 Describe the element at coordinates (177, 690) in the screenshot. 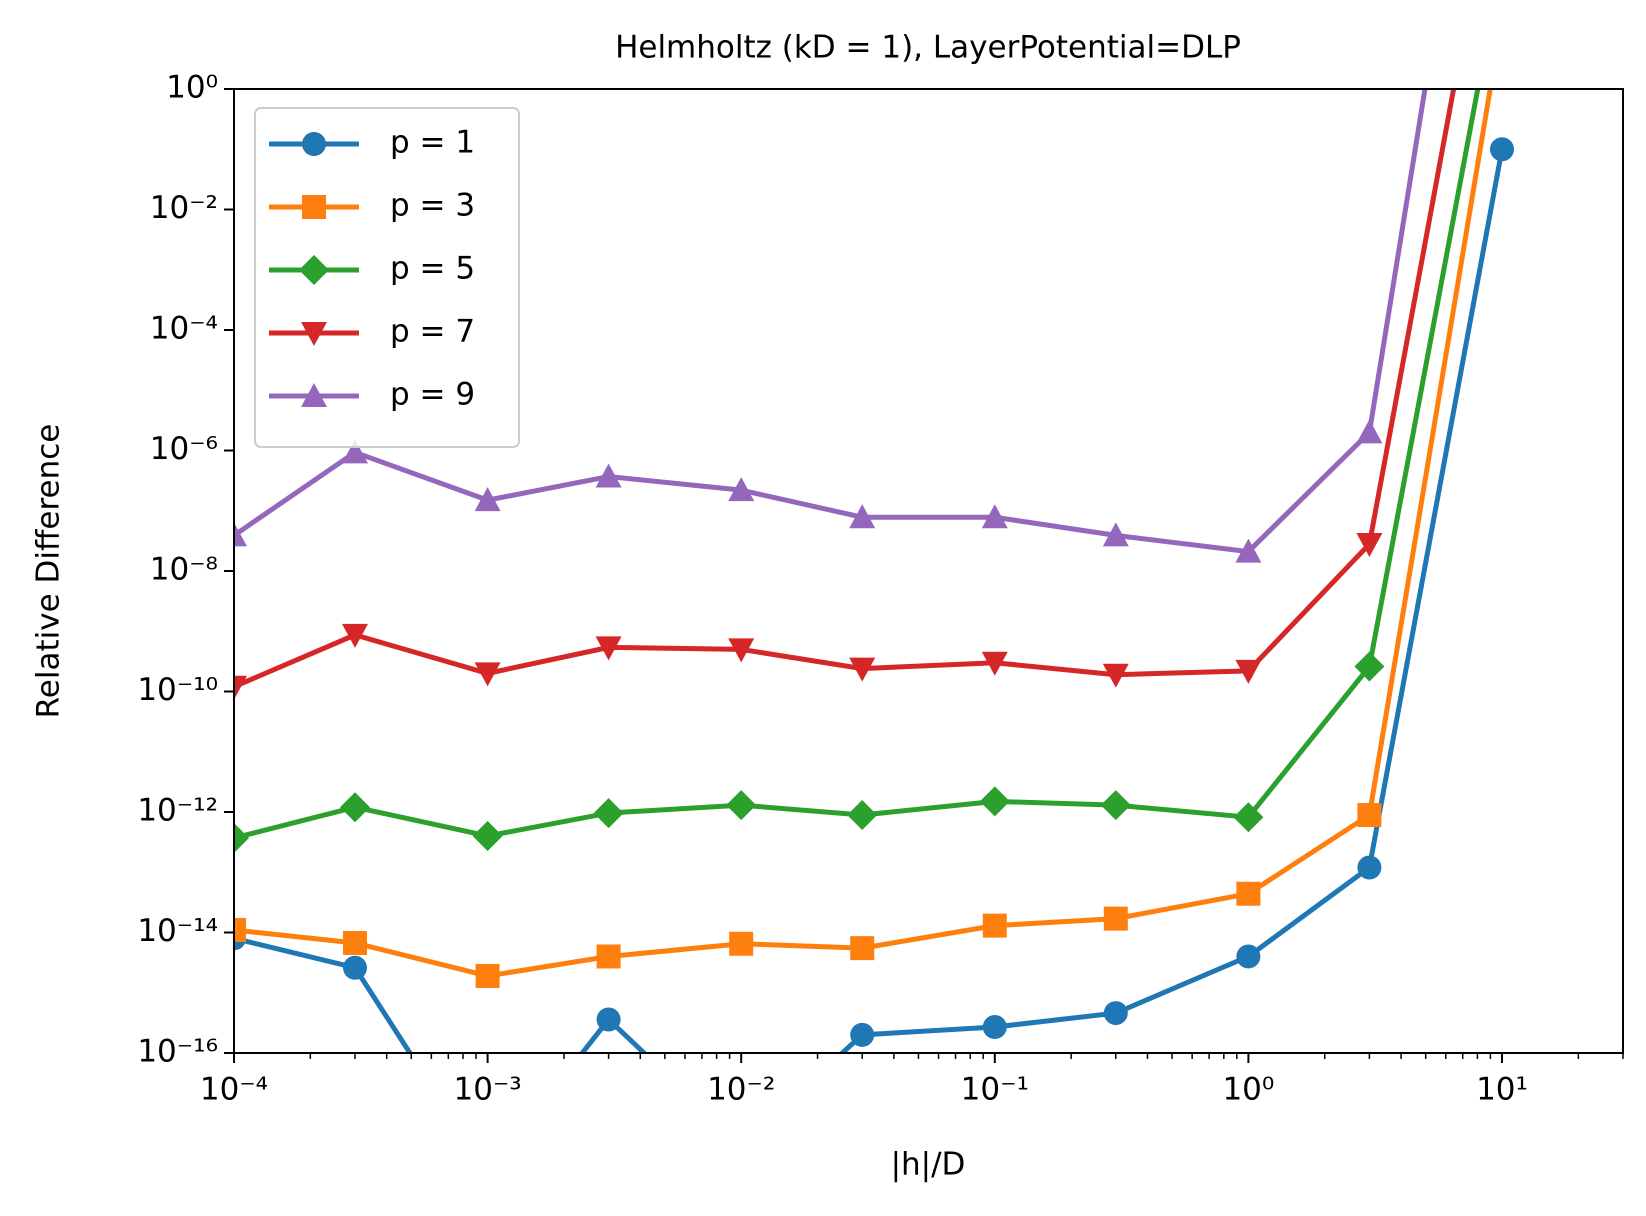

I see `y-tick-label: 10⁻¹⁰` at that location.